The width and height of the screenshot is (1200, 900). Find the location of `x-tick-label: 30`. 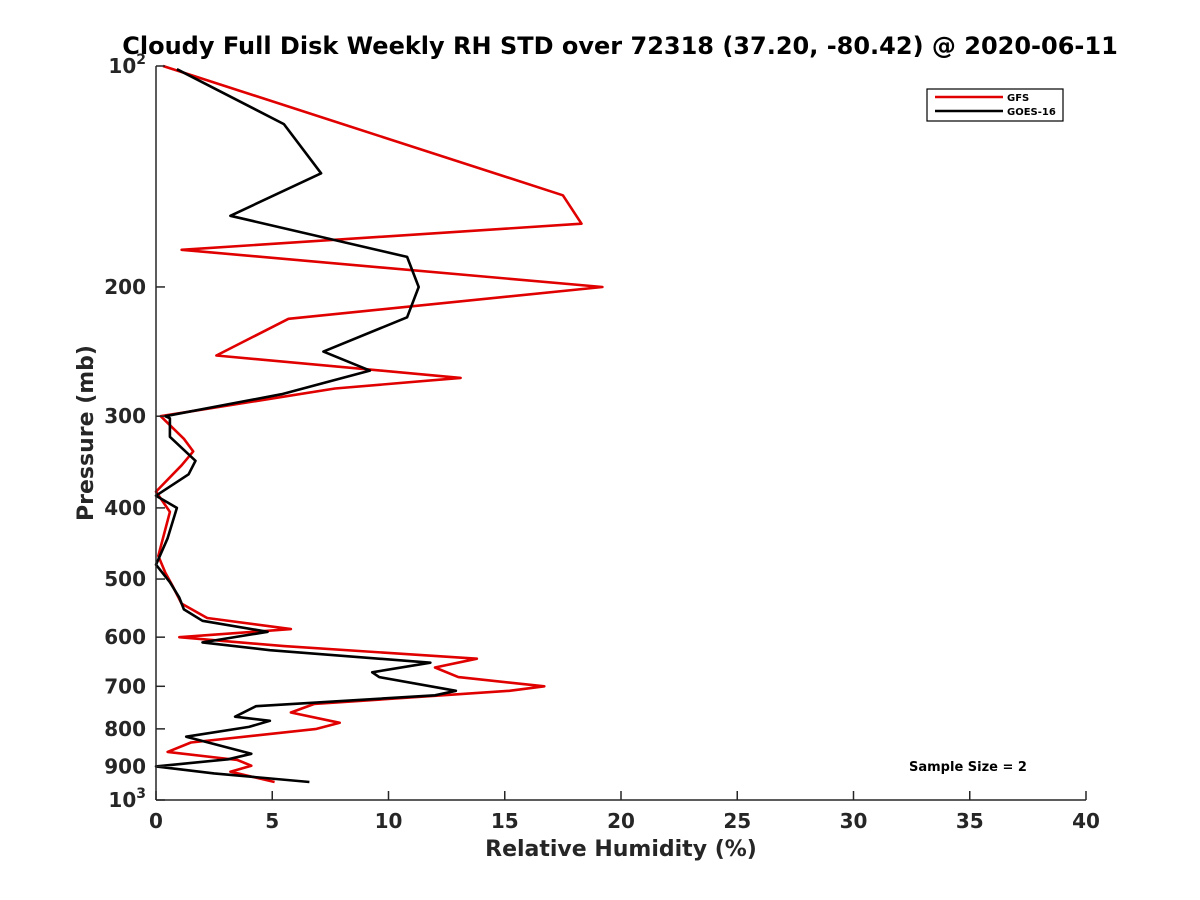

x-tick-label: 30 is located at coordinates (854, 821).